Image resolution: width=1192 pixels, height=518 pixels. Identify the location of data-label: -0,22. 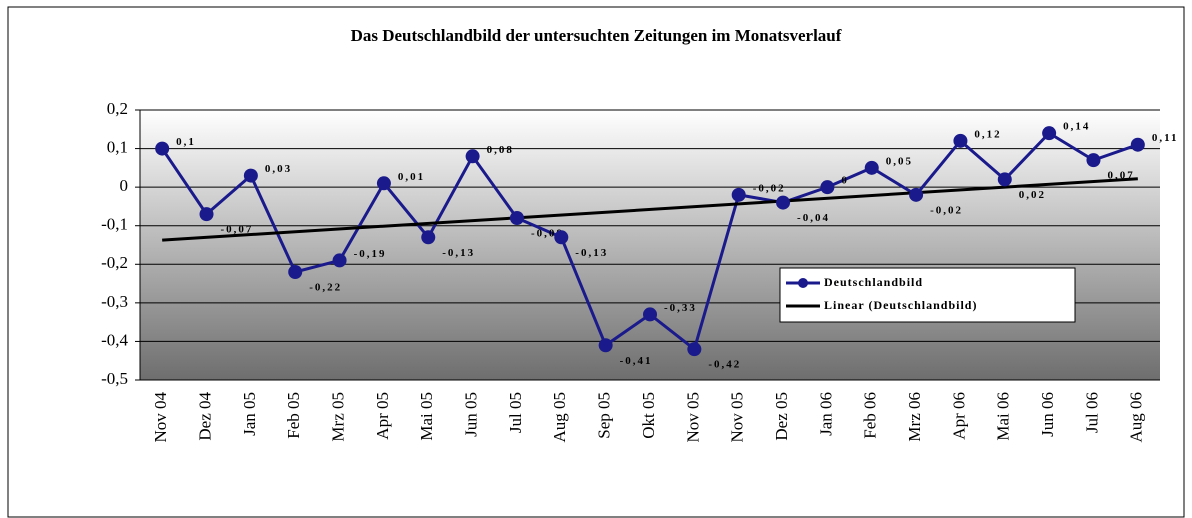
(325, 288).